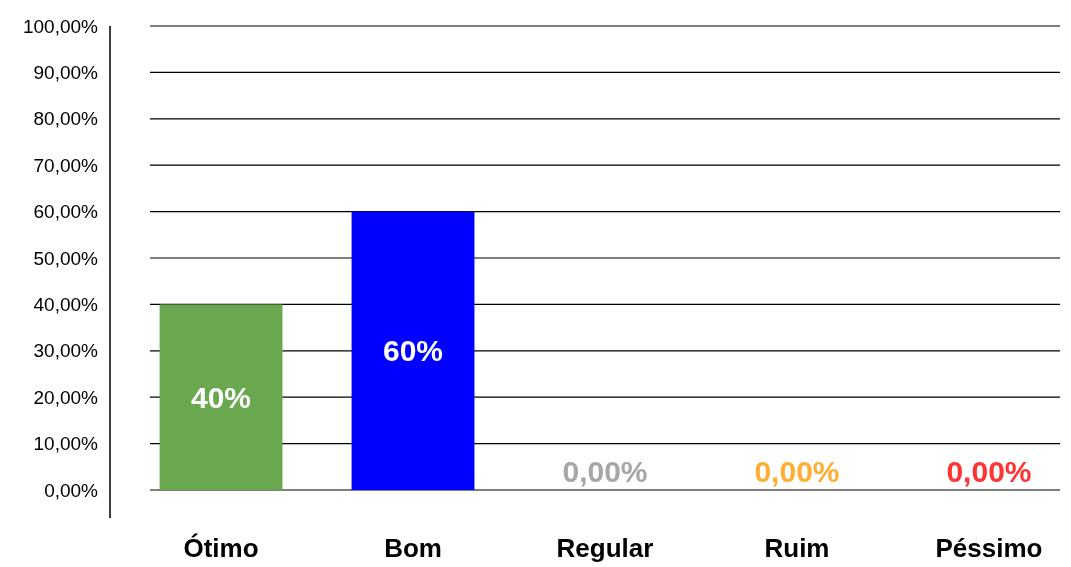  Describe the element at coordinates (221, 397) in the screenshot. I see `data-label: 40%` at that location.